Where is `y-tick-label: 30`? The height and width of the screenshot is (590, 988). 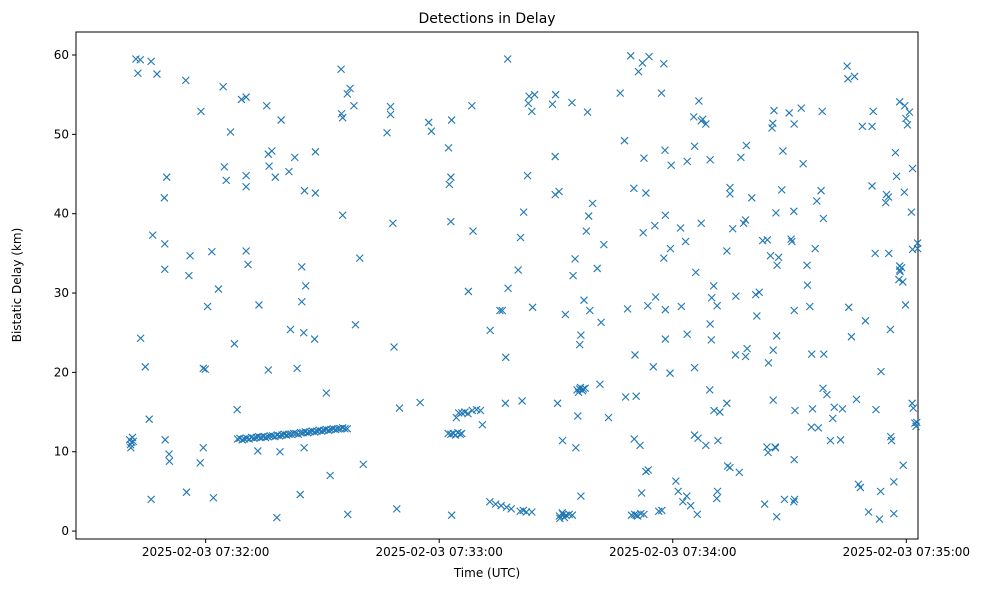
y-tick-label: 30 is located at coordinates (61, 293).